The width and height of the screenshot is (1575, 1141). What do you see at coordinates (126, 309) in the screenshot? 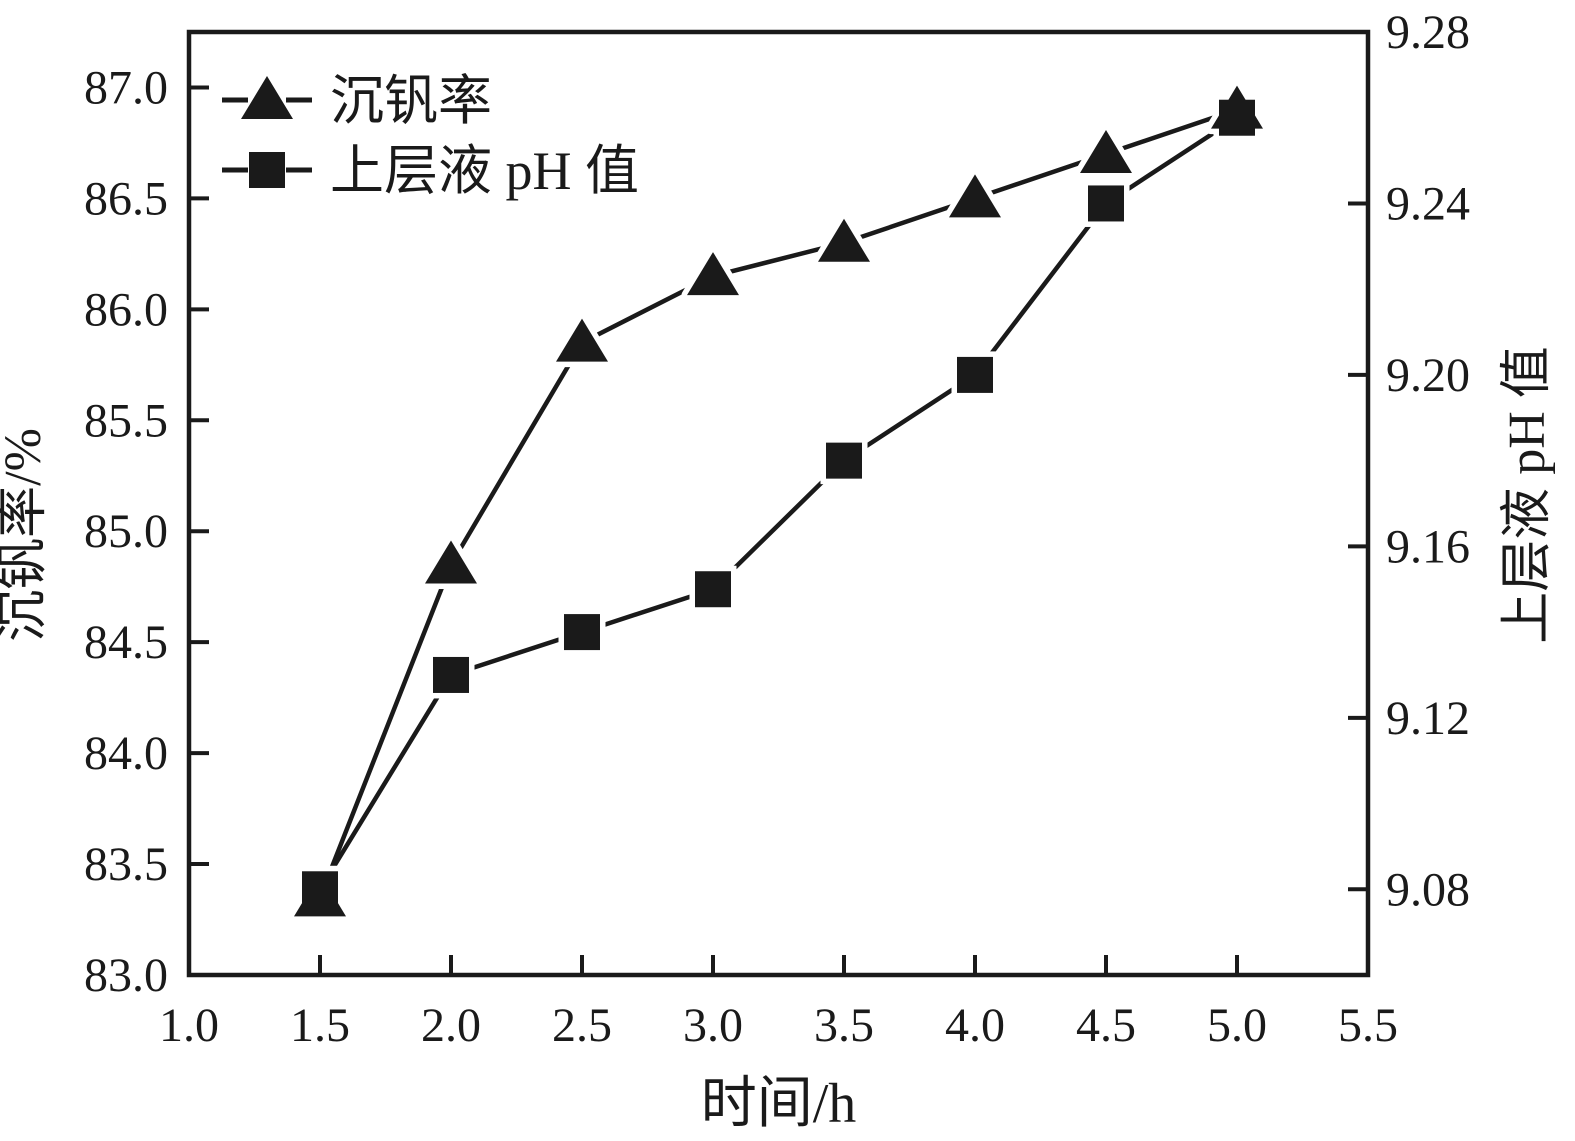
I see `y-left-tick-label: 86.0` at bounding box center [126, 309].